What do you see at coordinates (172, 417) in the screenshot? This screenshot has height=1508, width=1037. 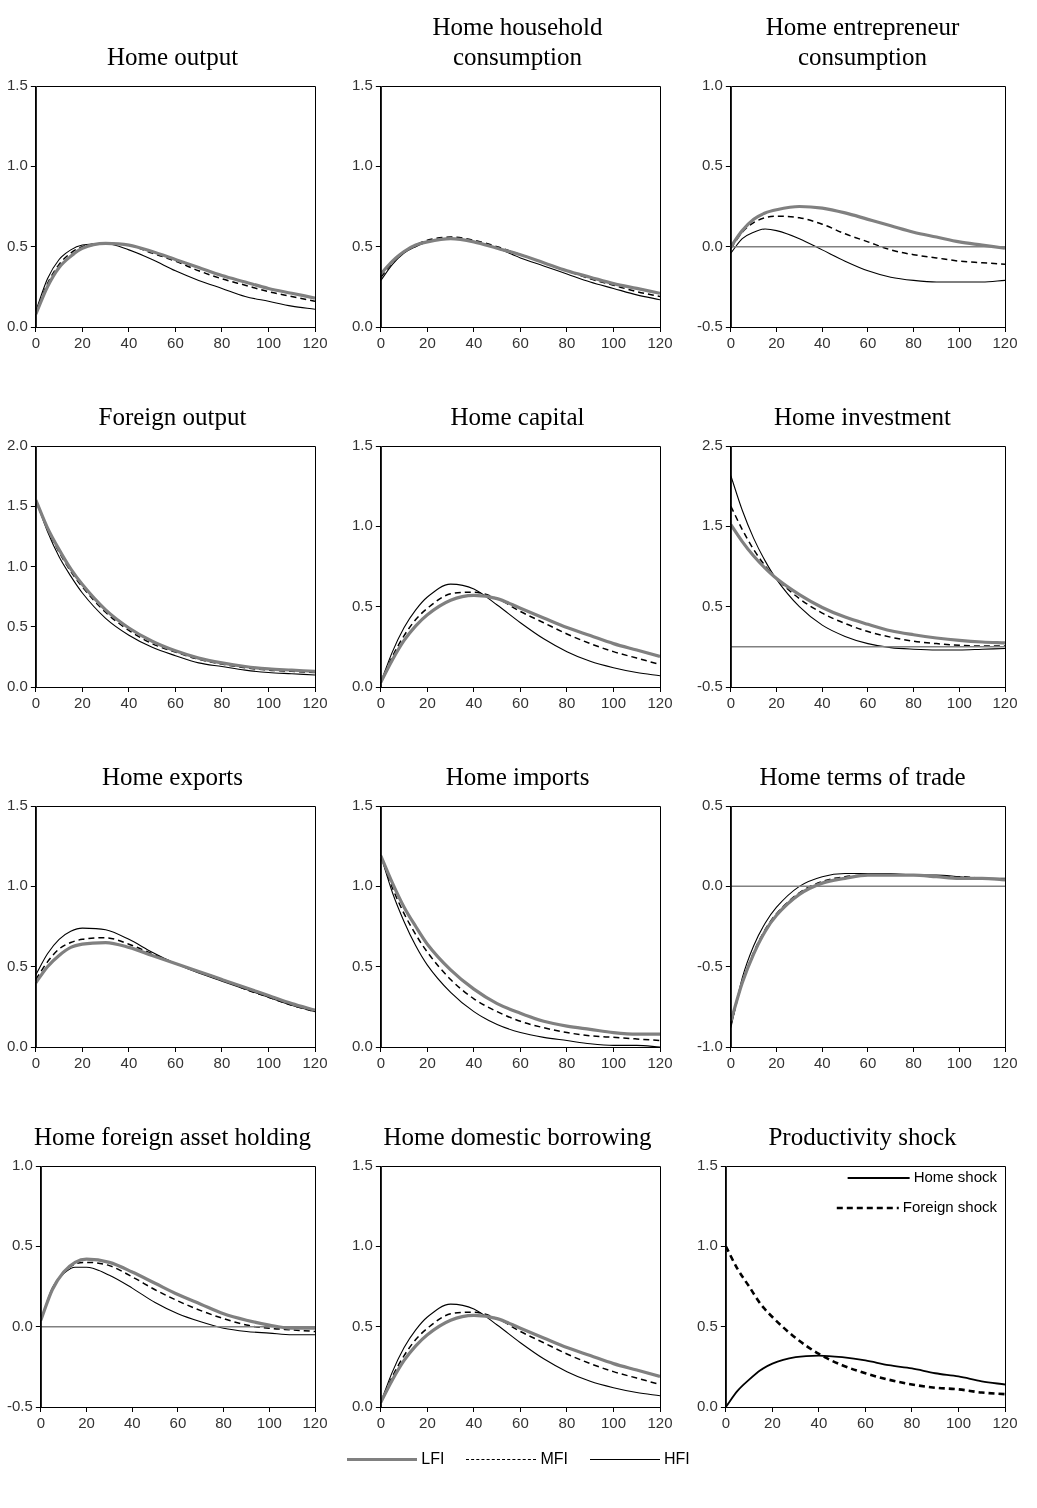 I see `chart-title: Foreign output` at bounding box center [172, 417].